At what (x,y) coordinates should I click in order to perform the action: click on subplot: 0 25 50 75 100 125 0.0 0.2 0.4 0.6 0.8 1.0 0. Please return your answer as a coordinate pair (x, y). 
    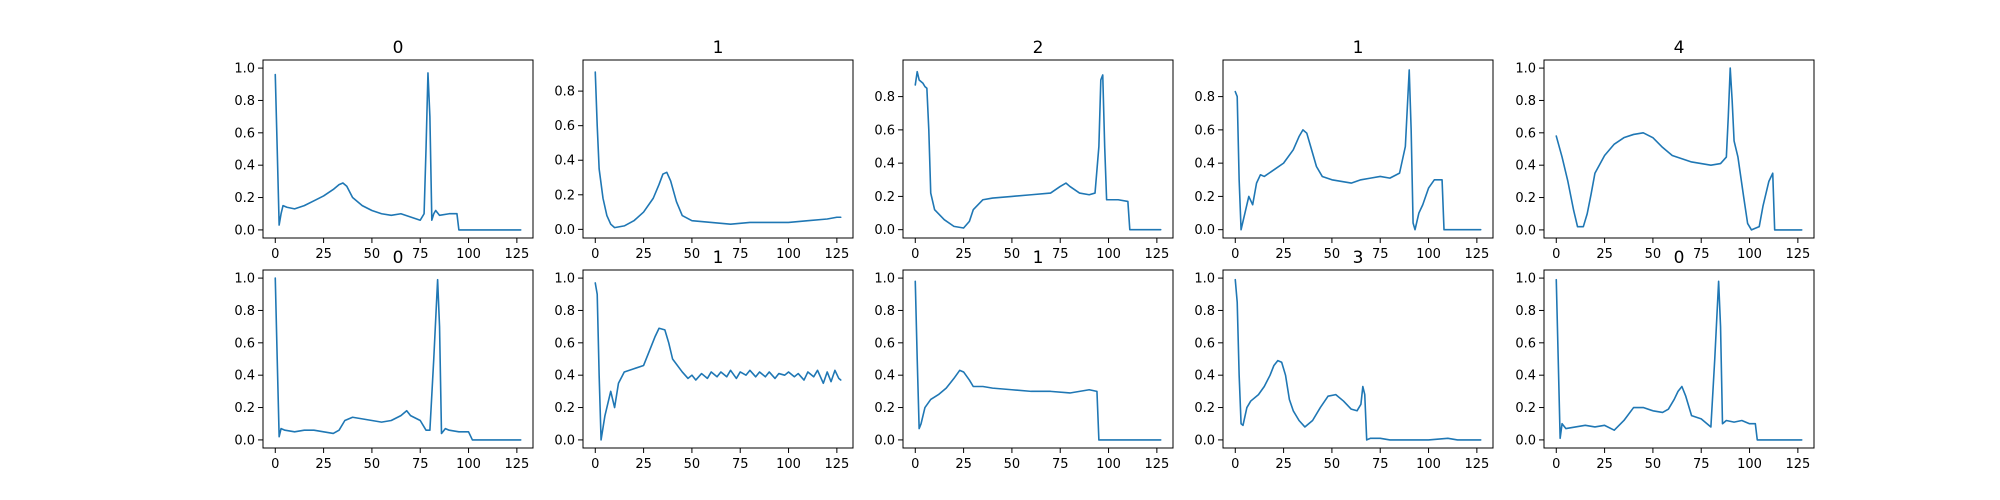
    Looking at the image, I should click on (384, 150).